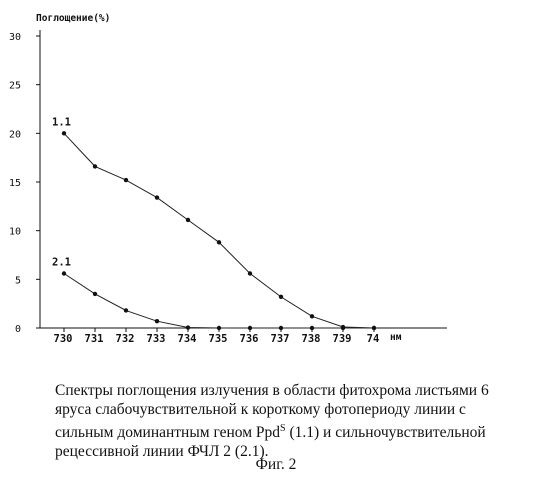  Describe the element at coordinates (125, 339) in the screenshot. I see `x-tick-label: 732` at that location.